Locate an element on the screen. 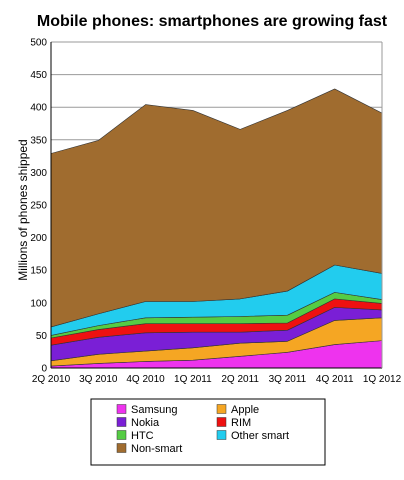  x-tick-label: 3Q 2010 is located at coordinates (98, 379).